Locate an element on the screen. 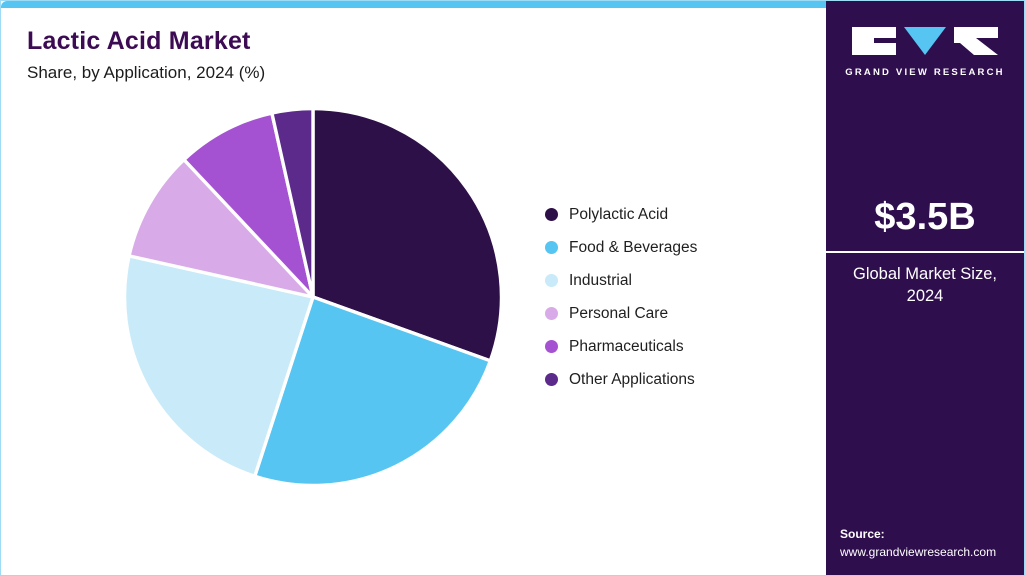 This screenshot has height=576, width=1025. legend-label: Polylactic Acid is located at coordinates (619, 214).